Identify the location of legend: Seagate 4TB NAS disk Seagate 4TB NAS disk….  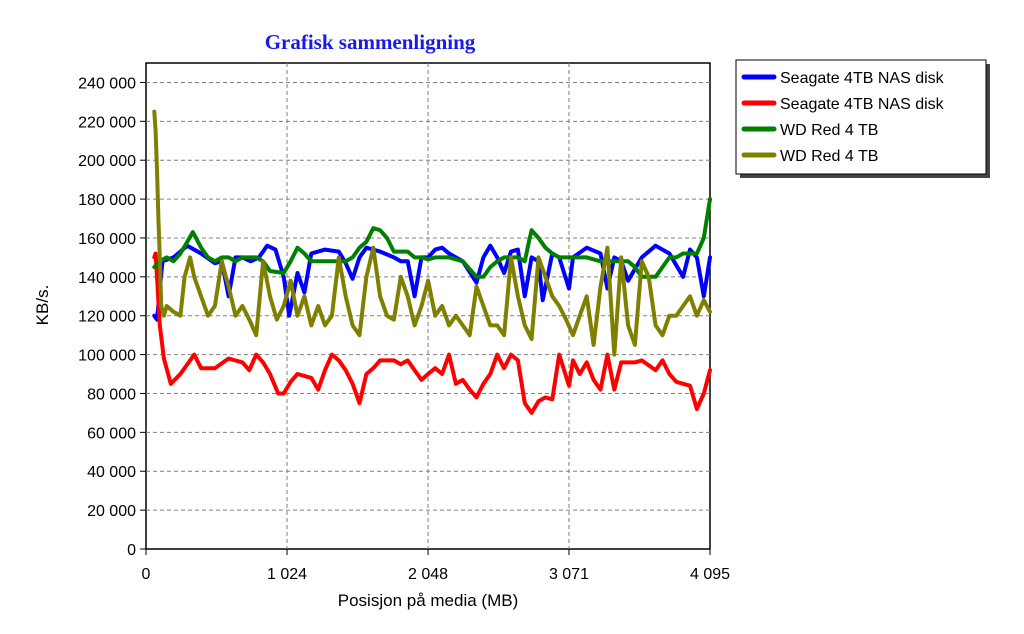
(862, 118).